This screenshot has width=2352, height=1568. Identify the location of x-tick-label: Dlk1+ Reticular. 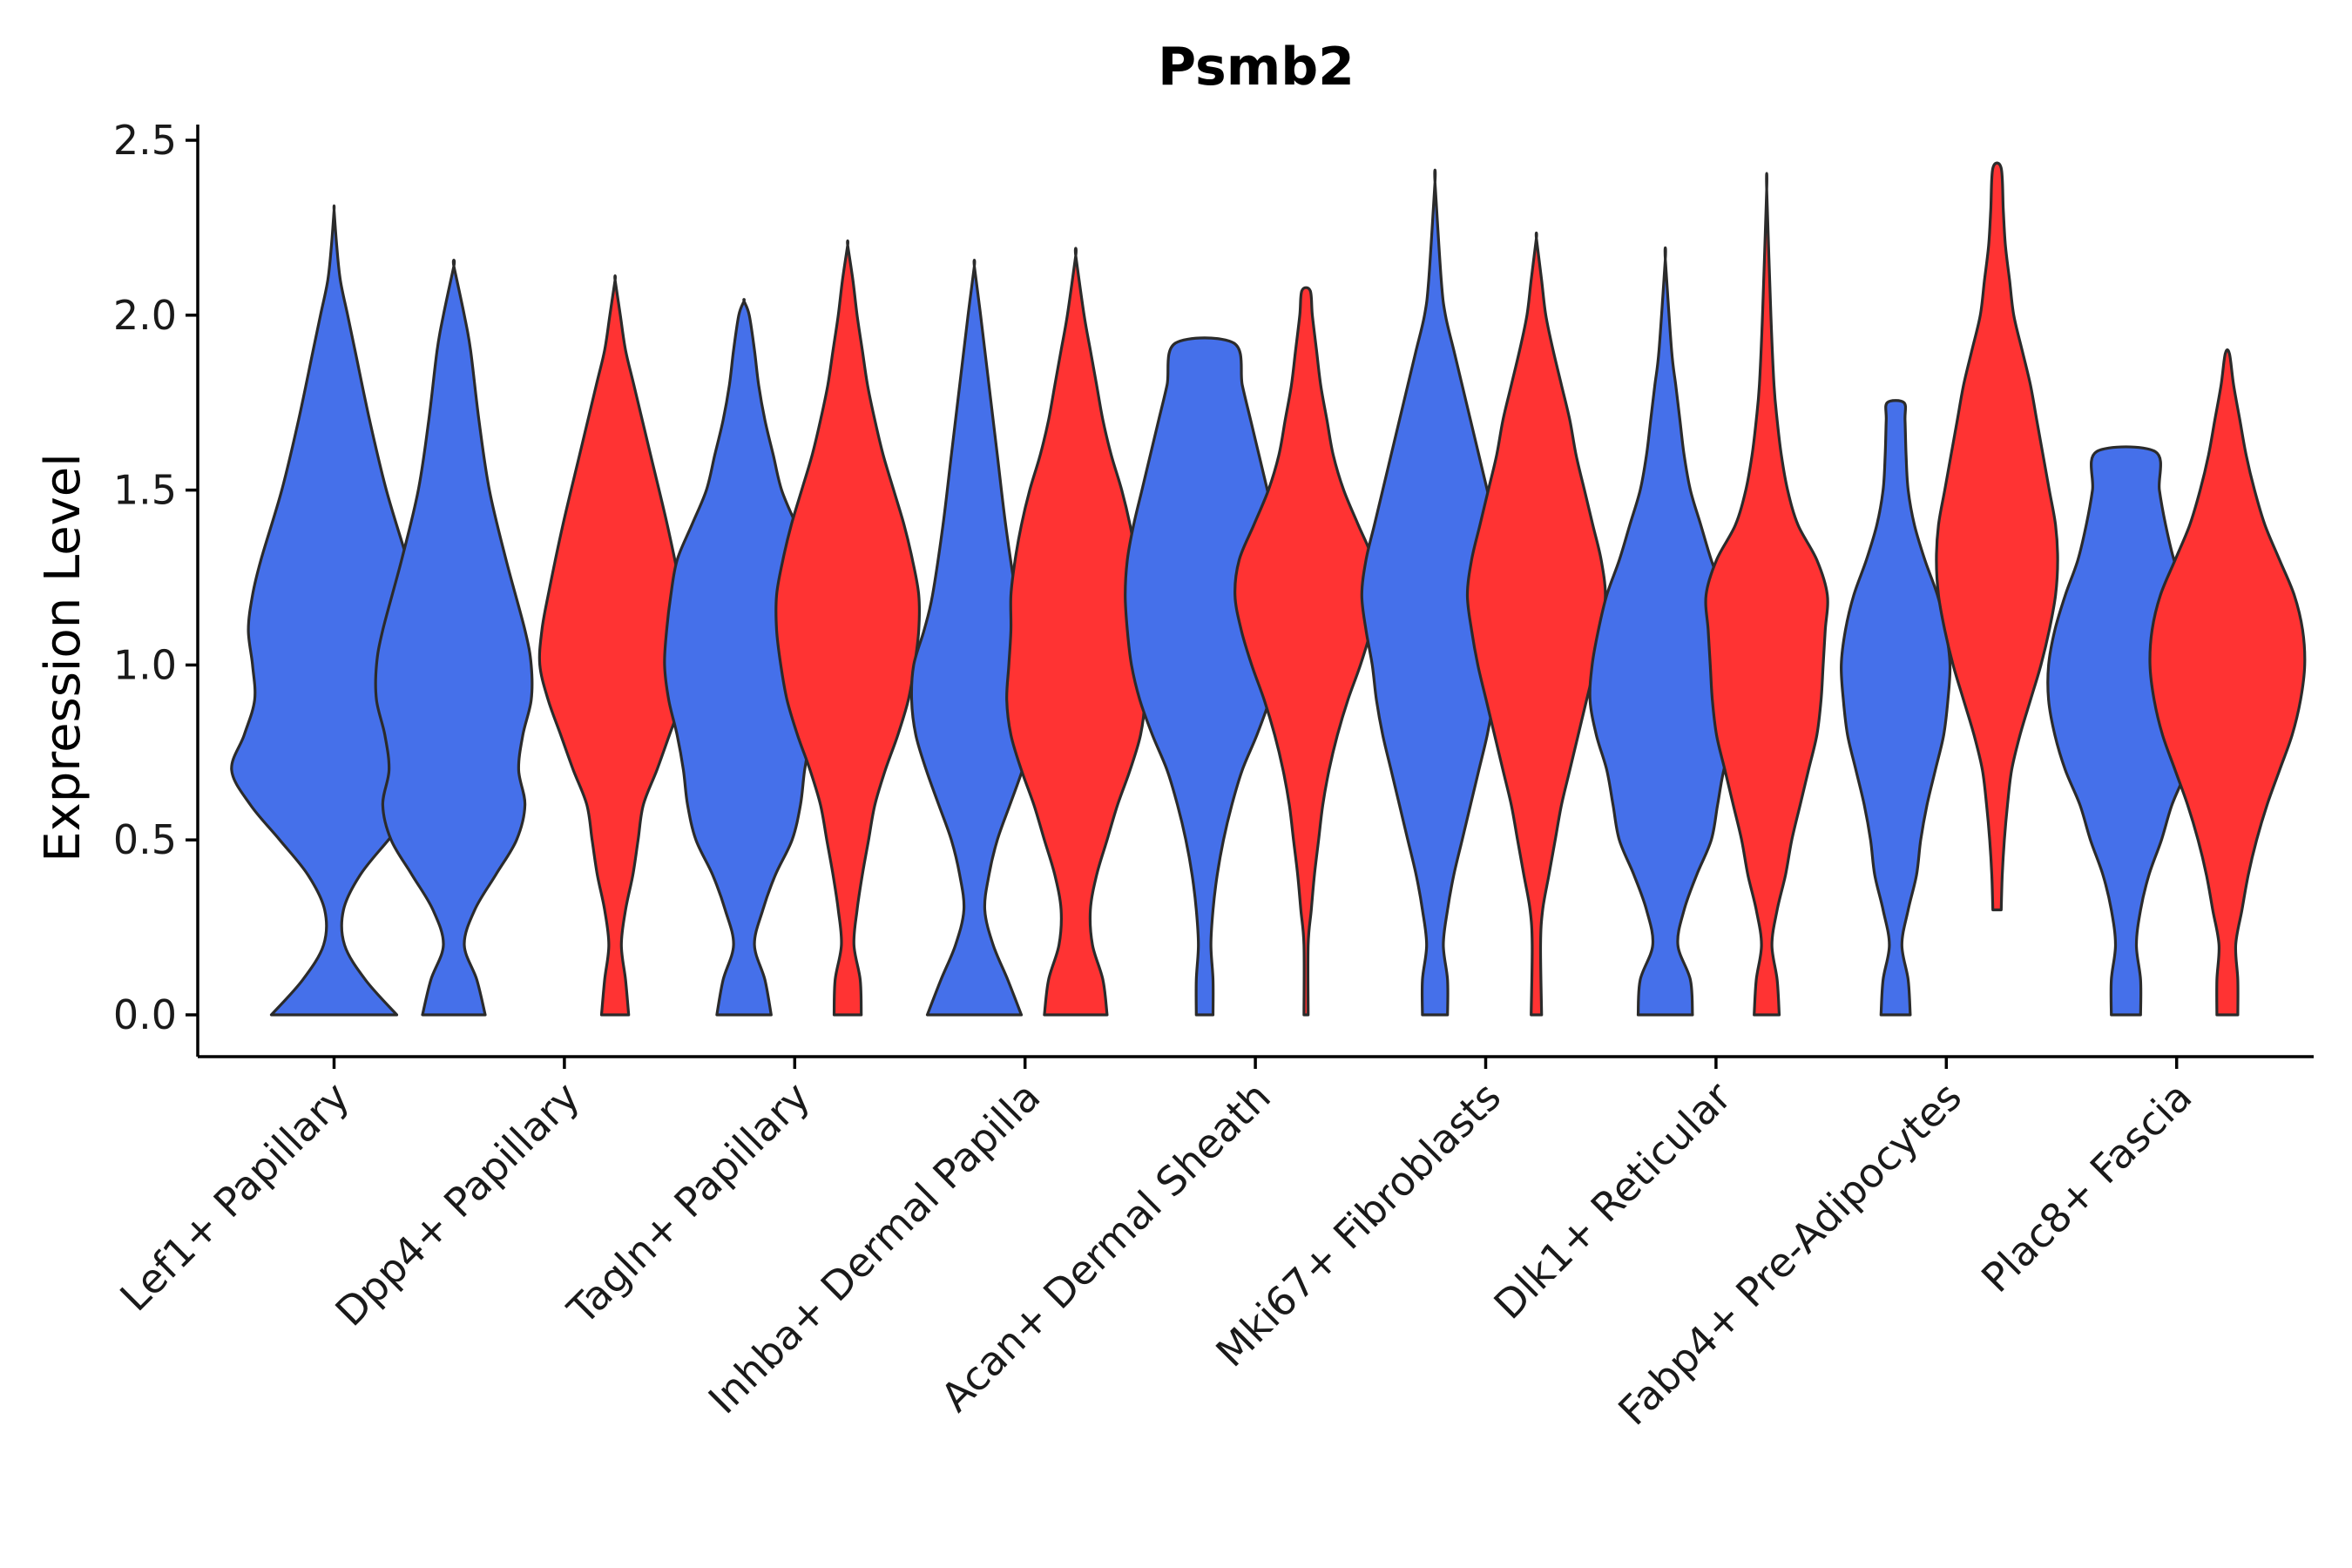
(1612, 1201).